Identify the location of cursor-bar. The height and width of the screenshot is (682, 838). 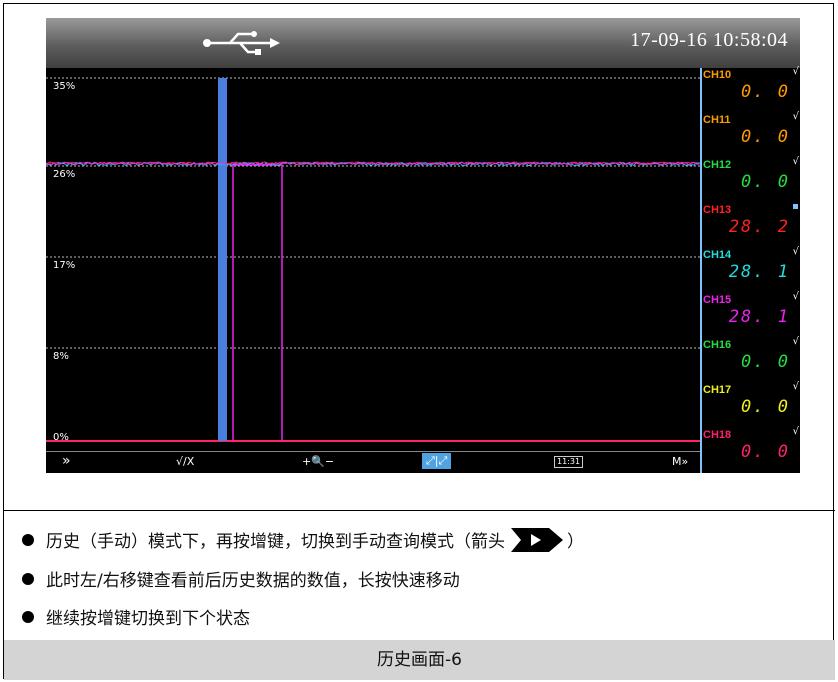
(222, 259).